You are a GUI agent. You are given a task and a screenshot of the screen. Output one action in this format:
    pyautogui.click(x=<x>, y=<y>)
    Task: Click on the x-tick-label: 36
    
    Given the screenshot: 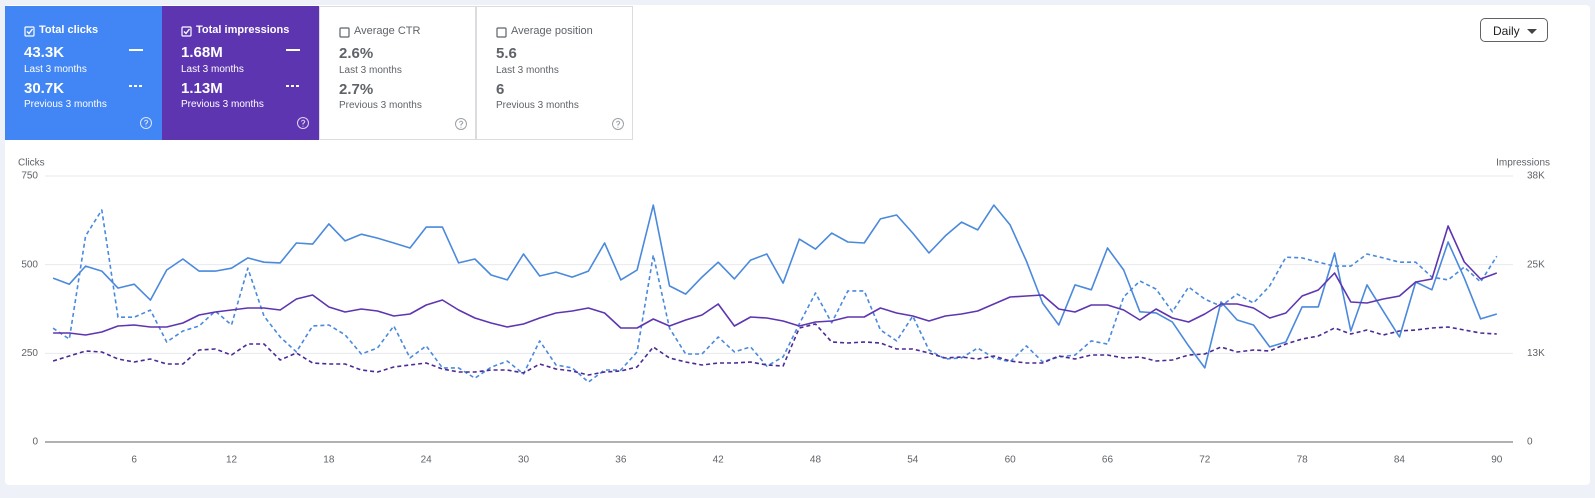 What is the action you would take?
    pyautogui.click(x=621, y=460)
    